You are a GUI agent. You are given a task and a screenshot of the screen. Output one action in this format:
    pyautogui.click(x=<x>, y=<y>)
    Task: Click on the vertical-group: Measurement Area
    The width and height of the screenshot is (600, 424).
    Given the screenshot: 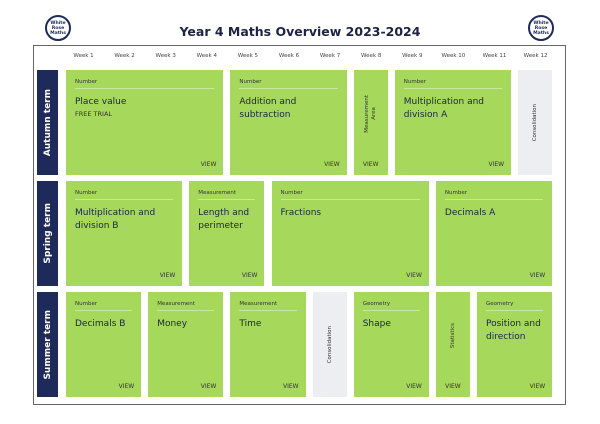 What is the action you would take?
    pyautogui.click(x=370, y=114)
    